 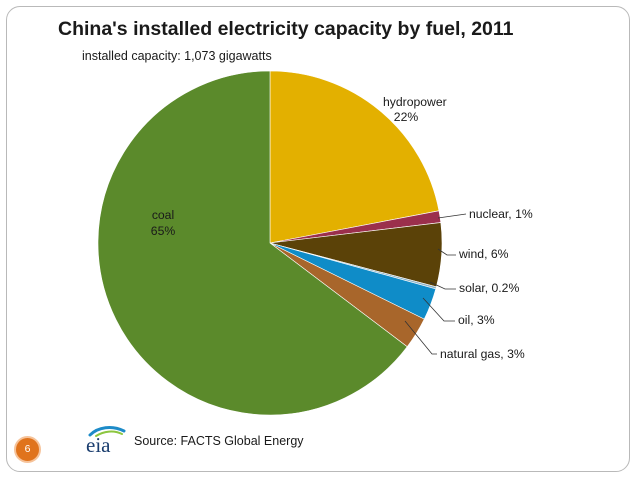 What do you see at coordinates (420, 337) in the screenshot?
I see `leader-line-natural-gas` at bounding box center [420, 337].